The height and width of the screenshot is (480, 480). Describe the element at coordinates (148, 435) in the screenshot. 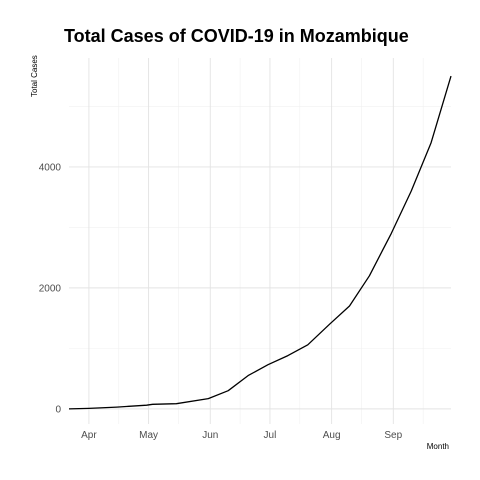

I see `x-tick-may: May` at that location.